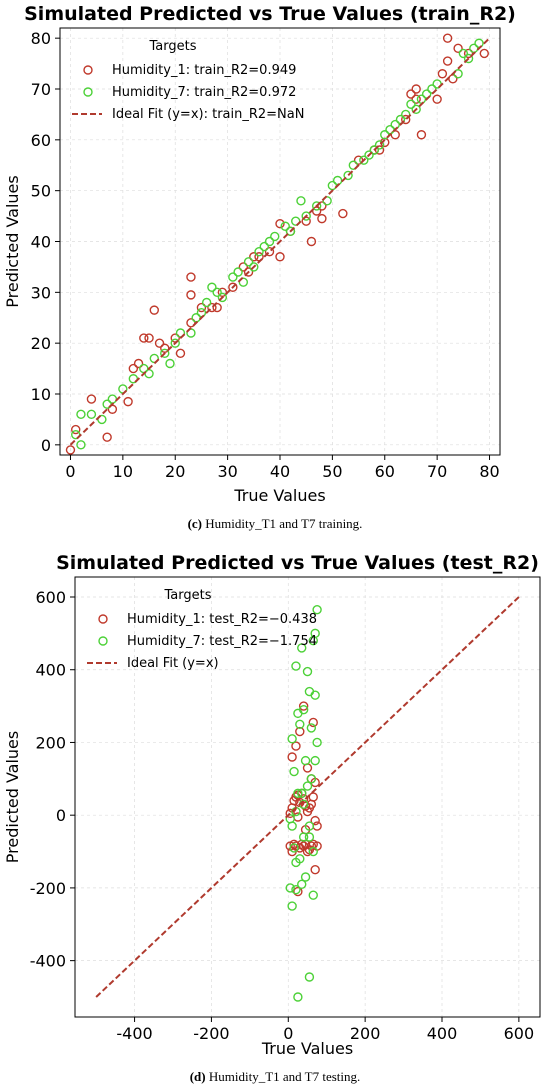 Image resolution: width=550 pixels, height=1090 pixels. Describe the element at coordinates (211, 1033) in the screenshot. I see `x-tick-label: -200` at that location.